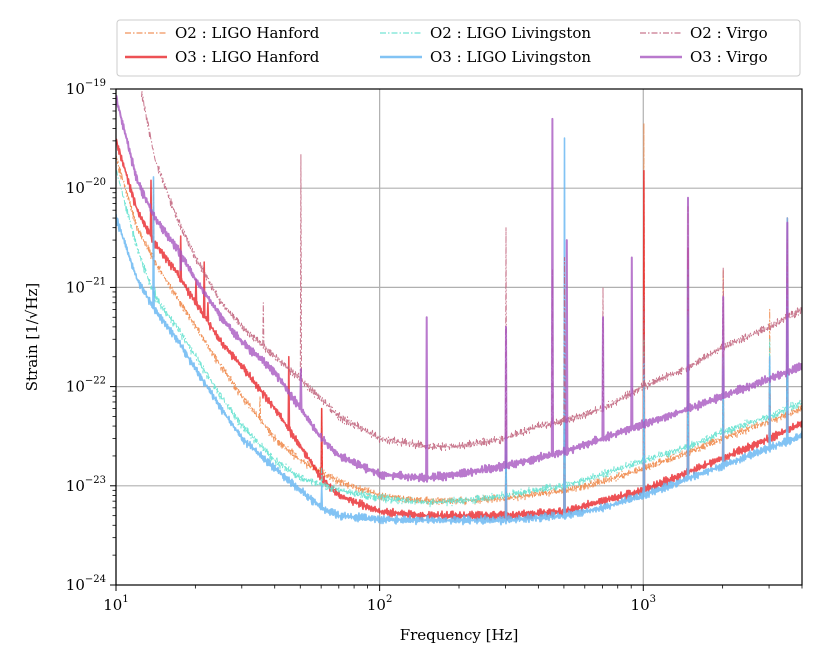 The height and width of the screenshot is (664, 830). I want to click on y-tick-exponent: −19, so click(95, 83).